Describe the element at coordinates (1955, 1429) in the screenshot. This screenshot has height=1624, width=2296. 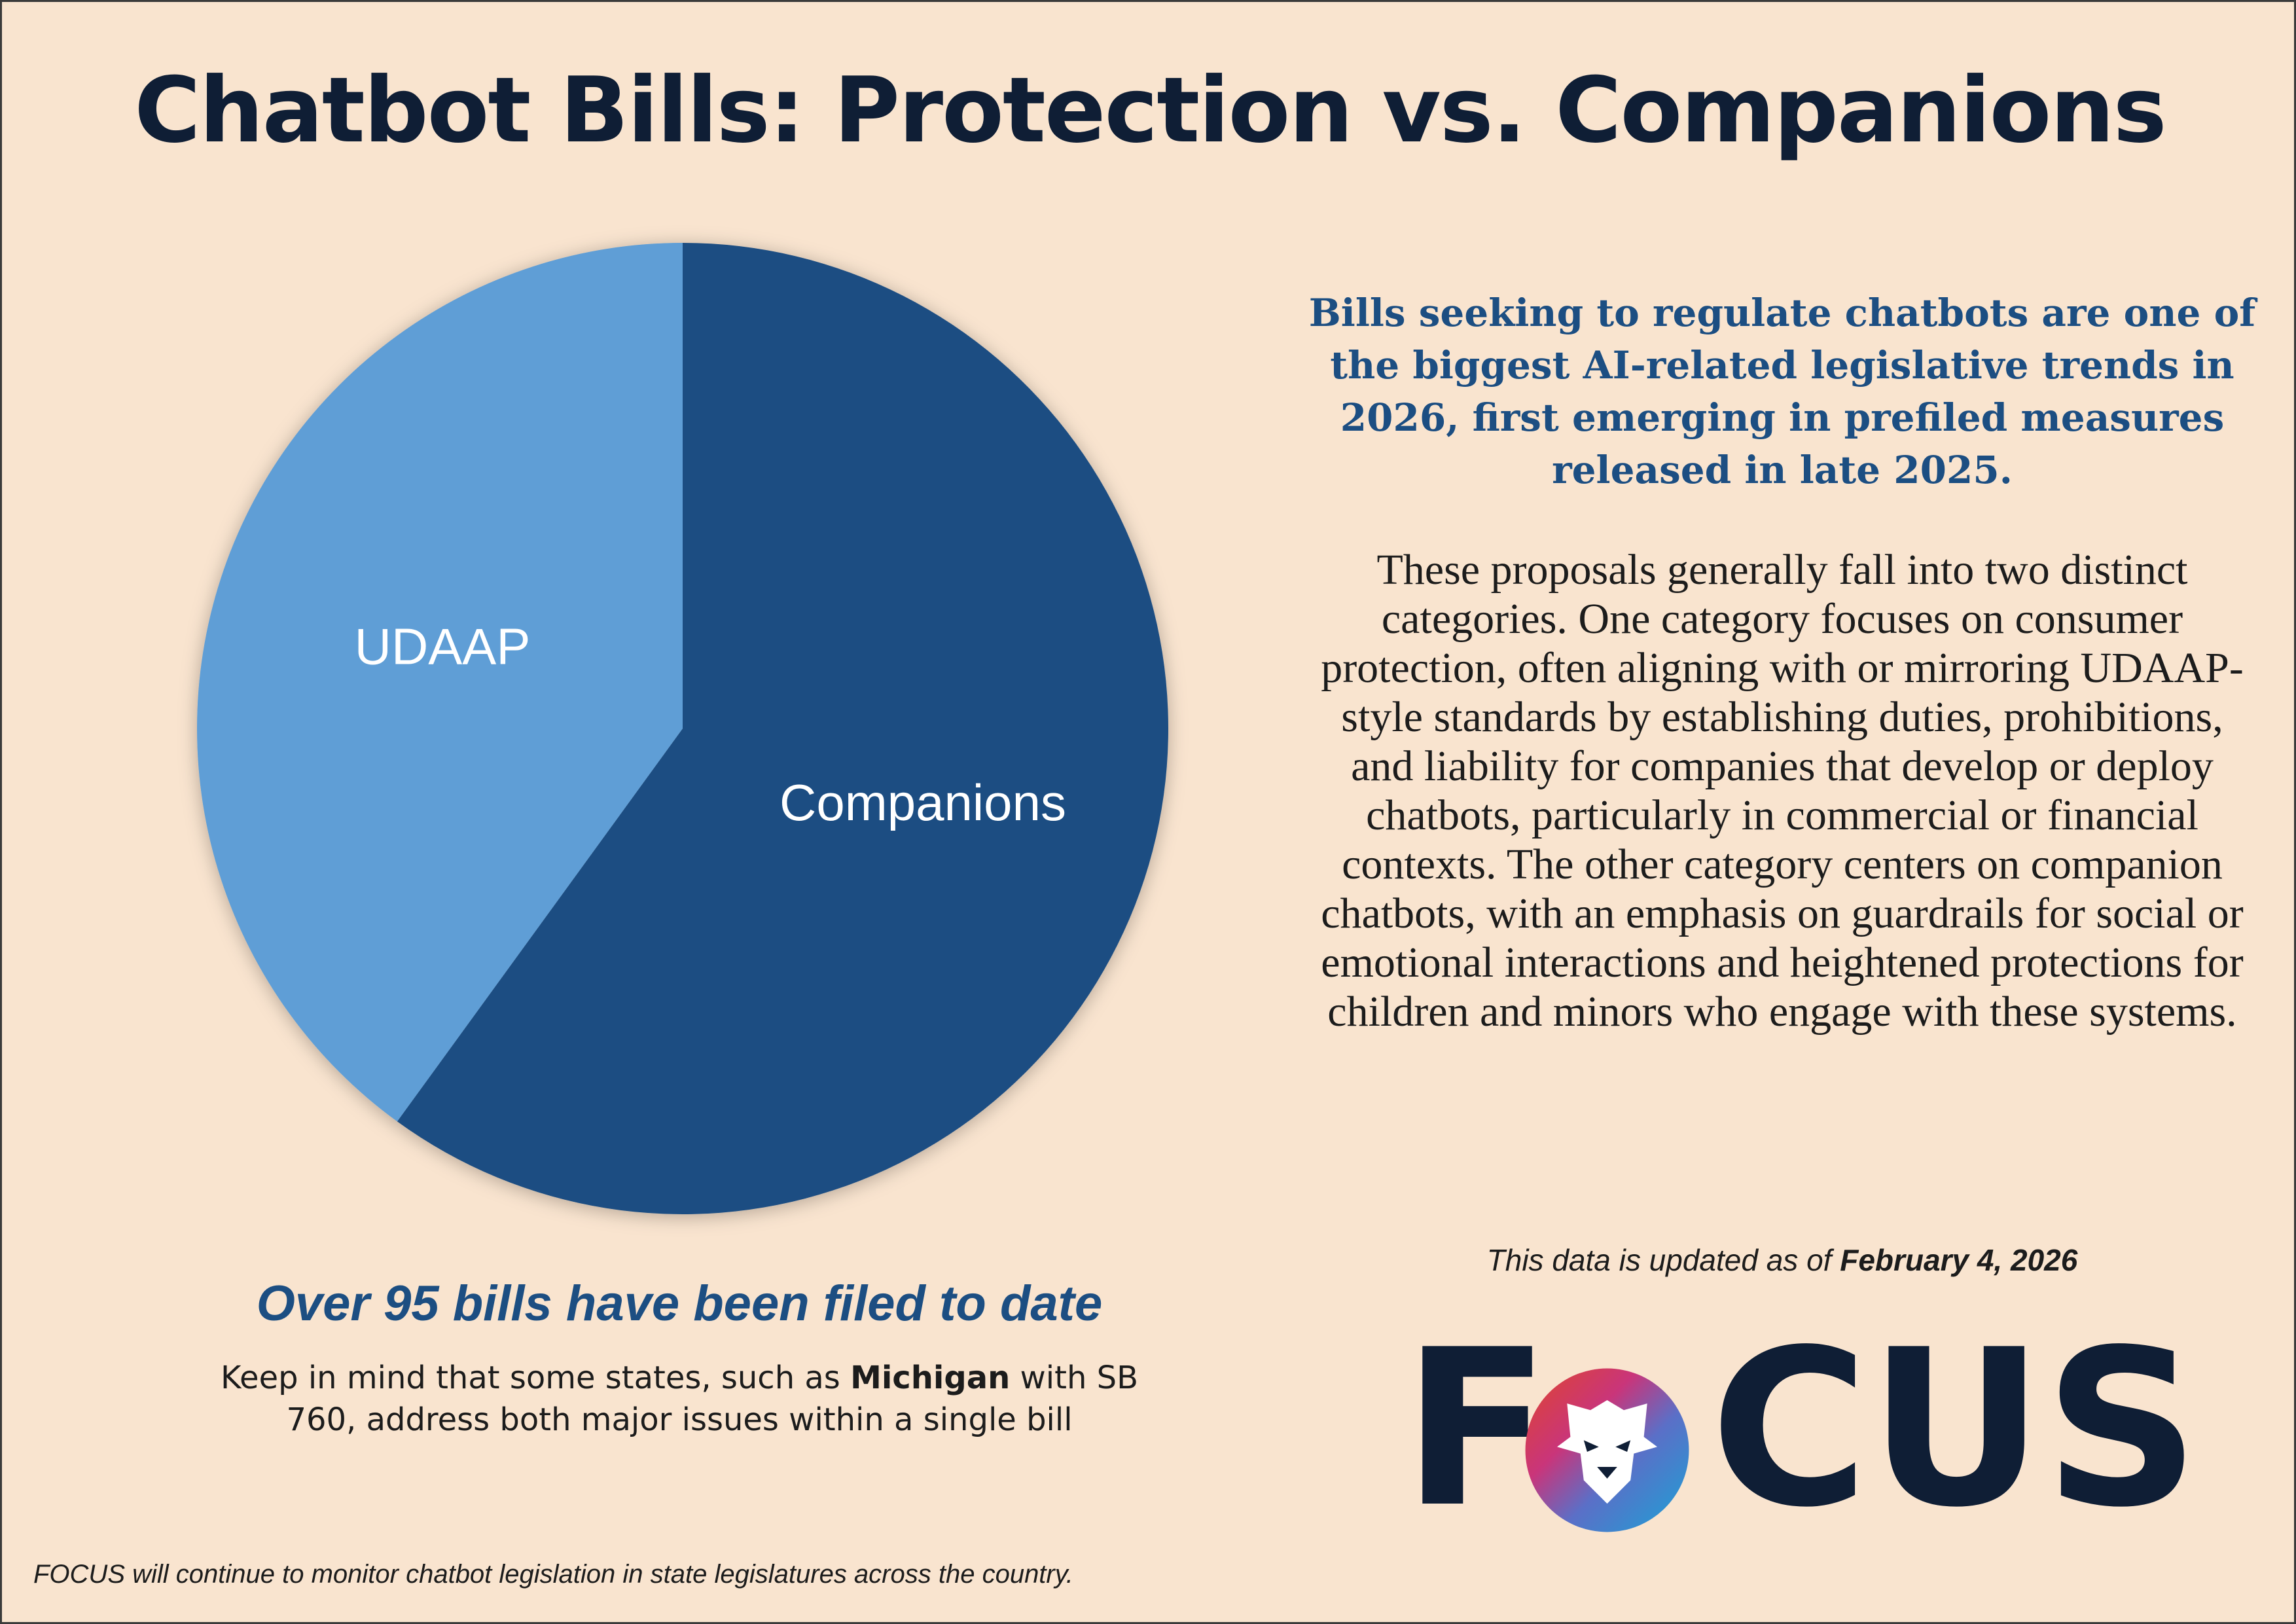
I see `logo-letters-cus: CUS` at that location.